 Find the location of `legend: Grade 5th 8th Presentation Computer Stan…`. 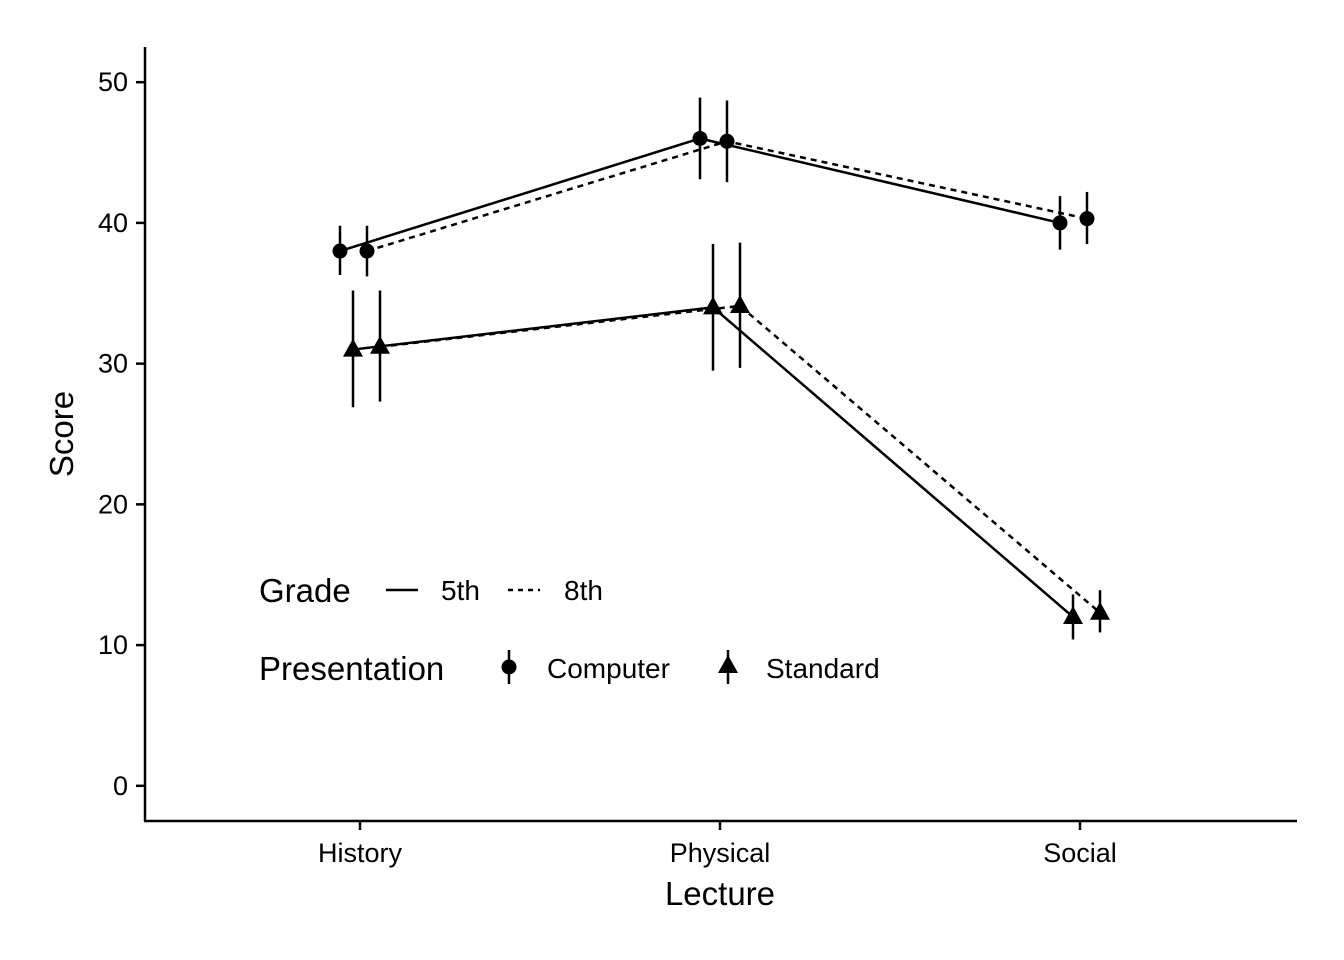

legend: Grade 5th 8th Presentation Computer Stan… is located at coordinates (569, 629).